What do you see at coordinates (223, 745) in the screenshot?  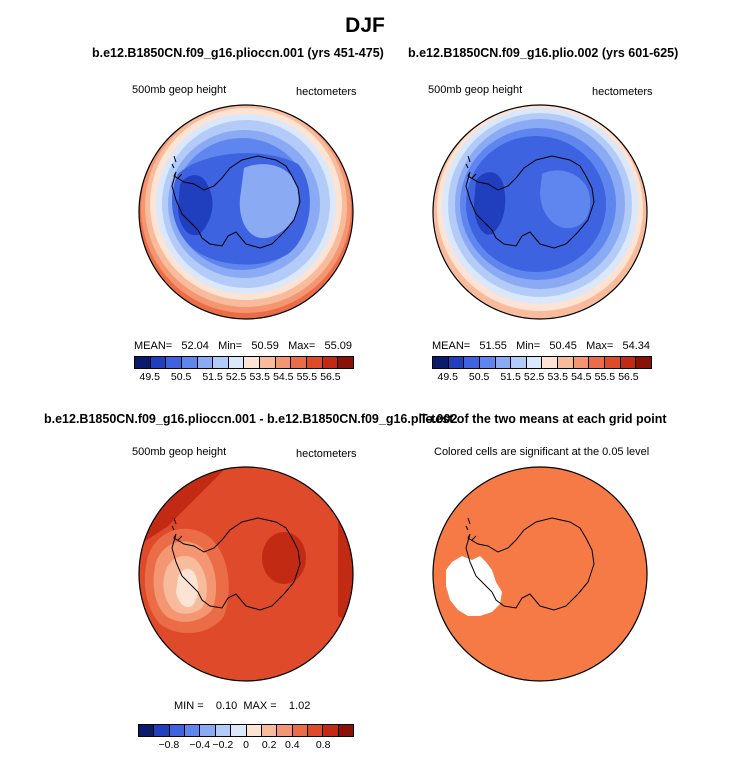 I see `colorbar-tick-label: −0.2` at bounding box center [223, 745].